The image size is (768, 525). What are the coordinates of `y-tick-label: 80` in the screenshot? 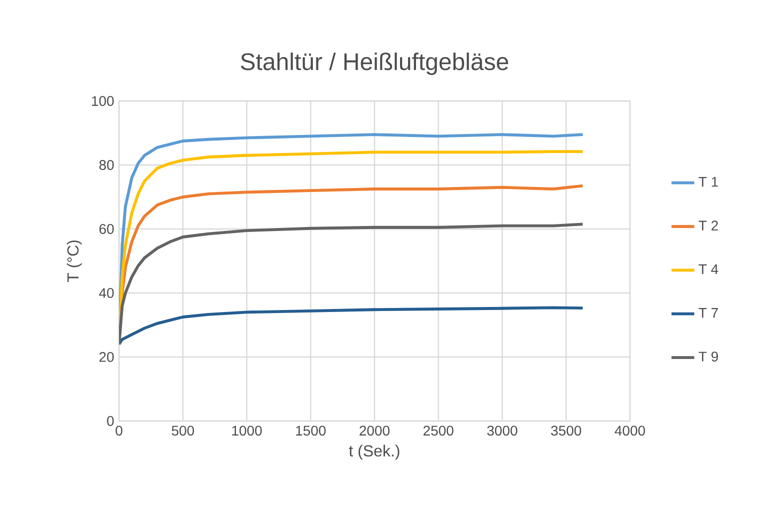 It's located at (106, 165).